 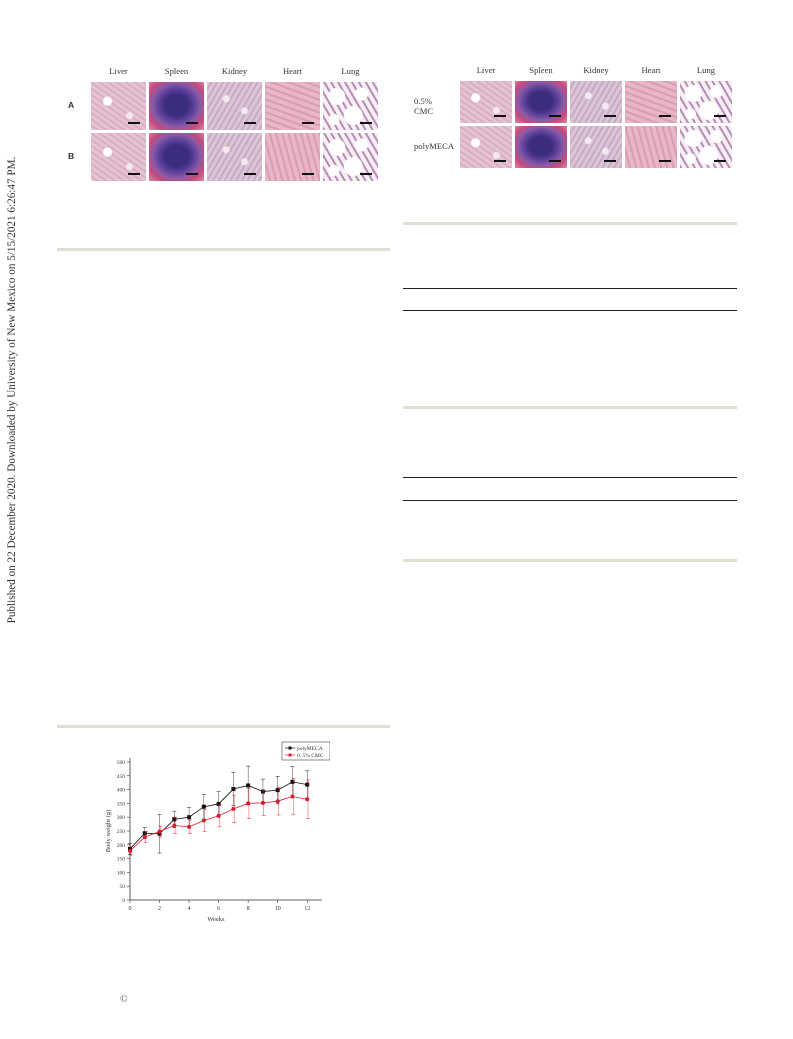 I want to click on y-tick-label: 100, so click(x=121, y=873).